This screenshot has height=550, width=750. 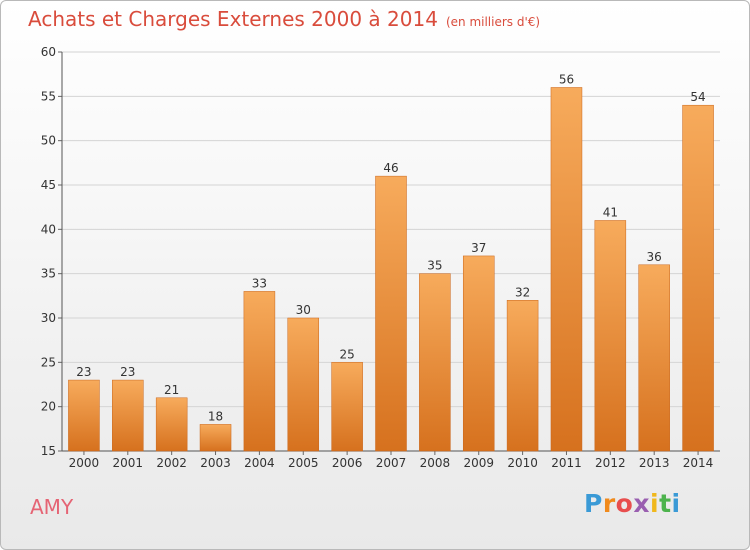 I want to click on town-name: AMY, so click(x=52, y=507).